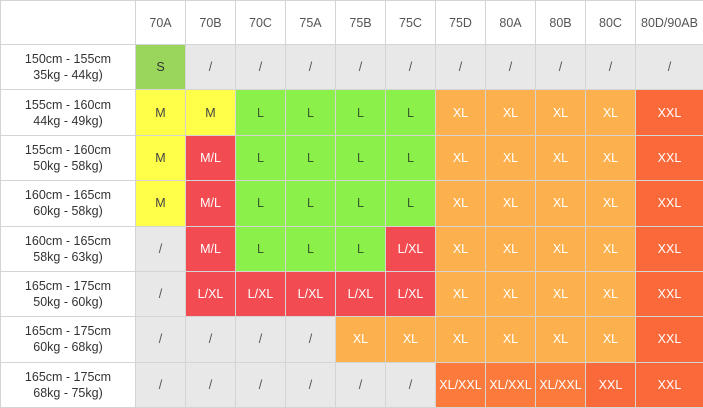 The width and height of the screenshot is (703, 408). What do you see at coordinates (160, 67) in the screenshot?
I see `size-cell: S` at bounding box center [160, 67].